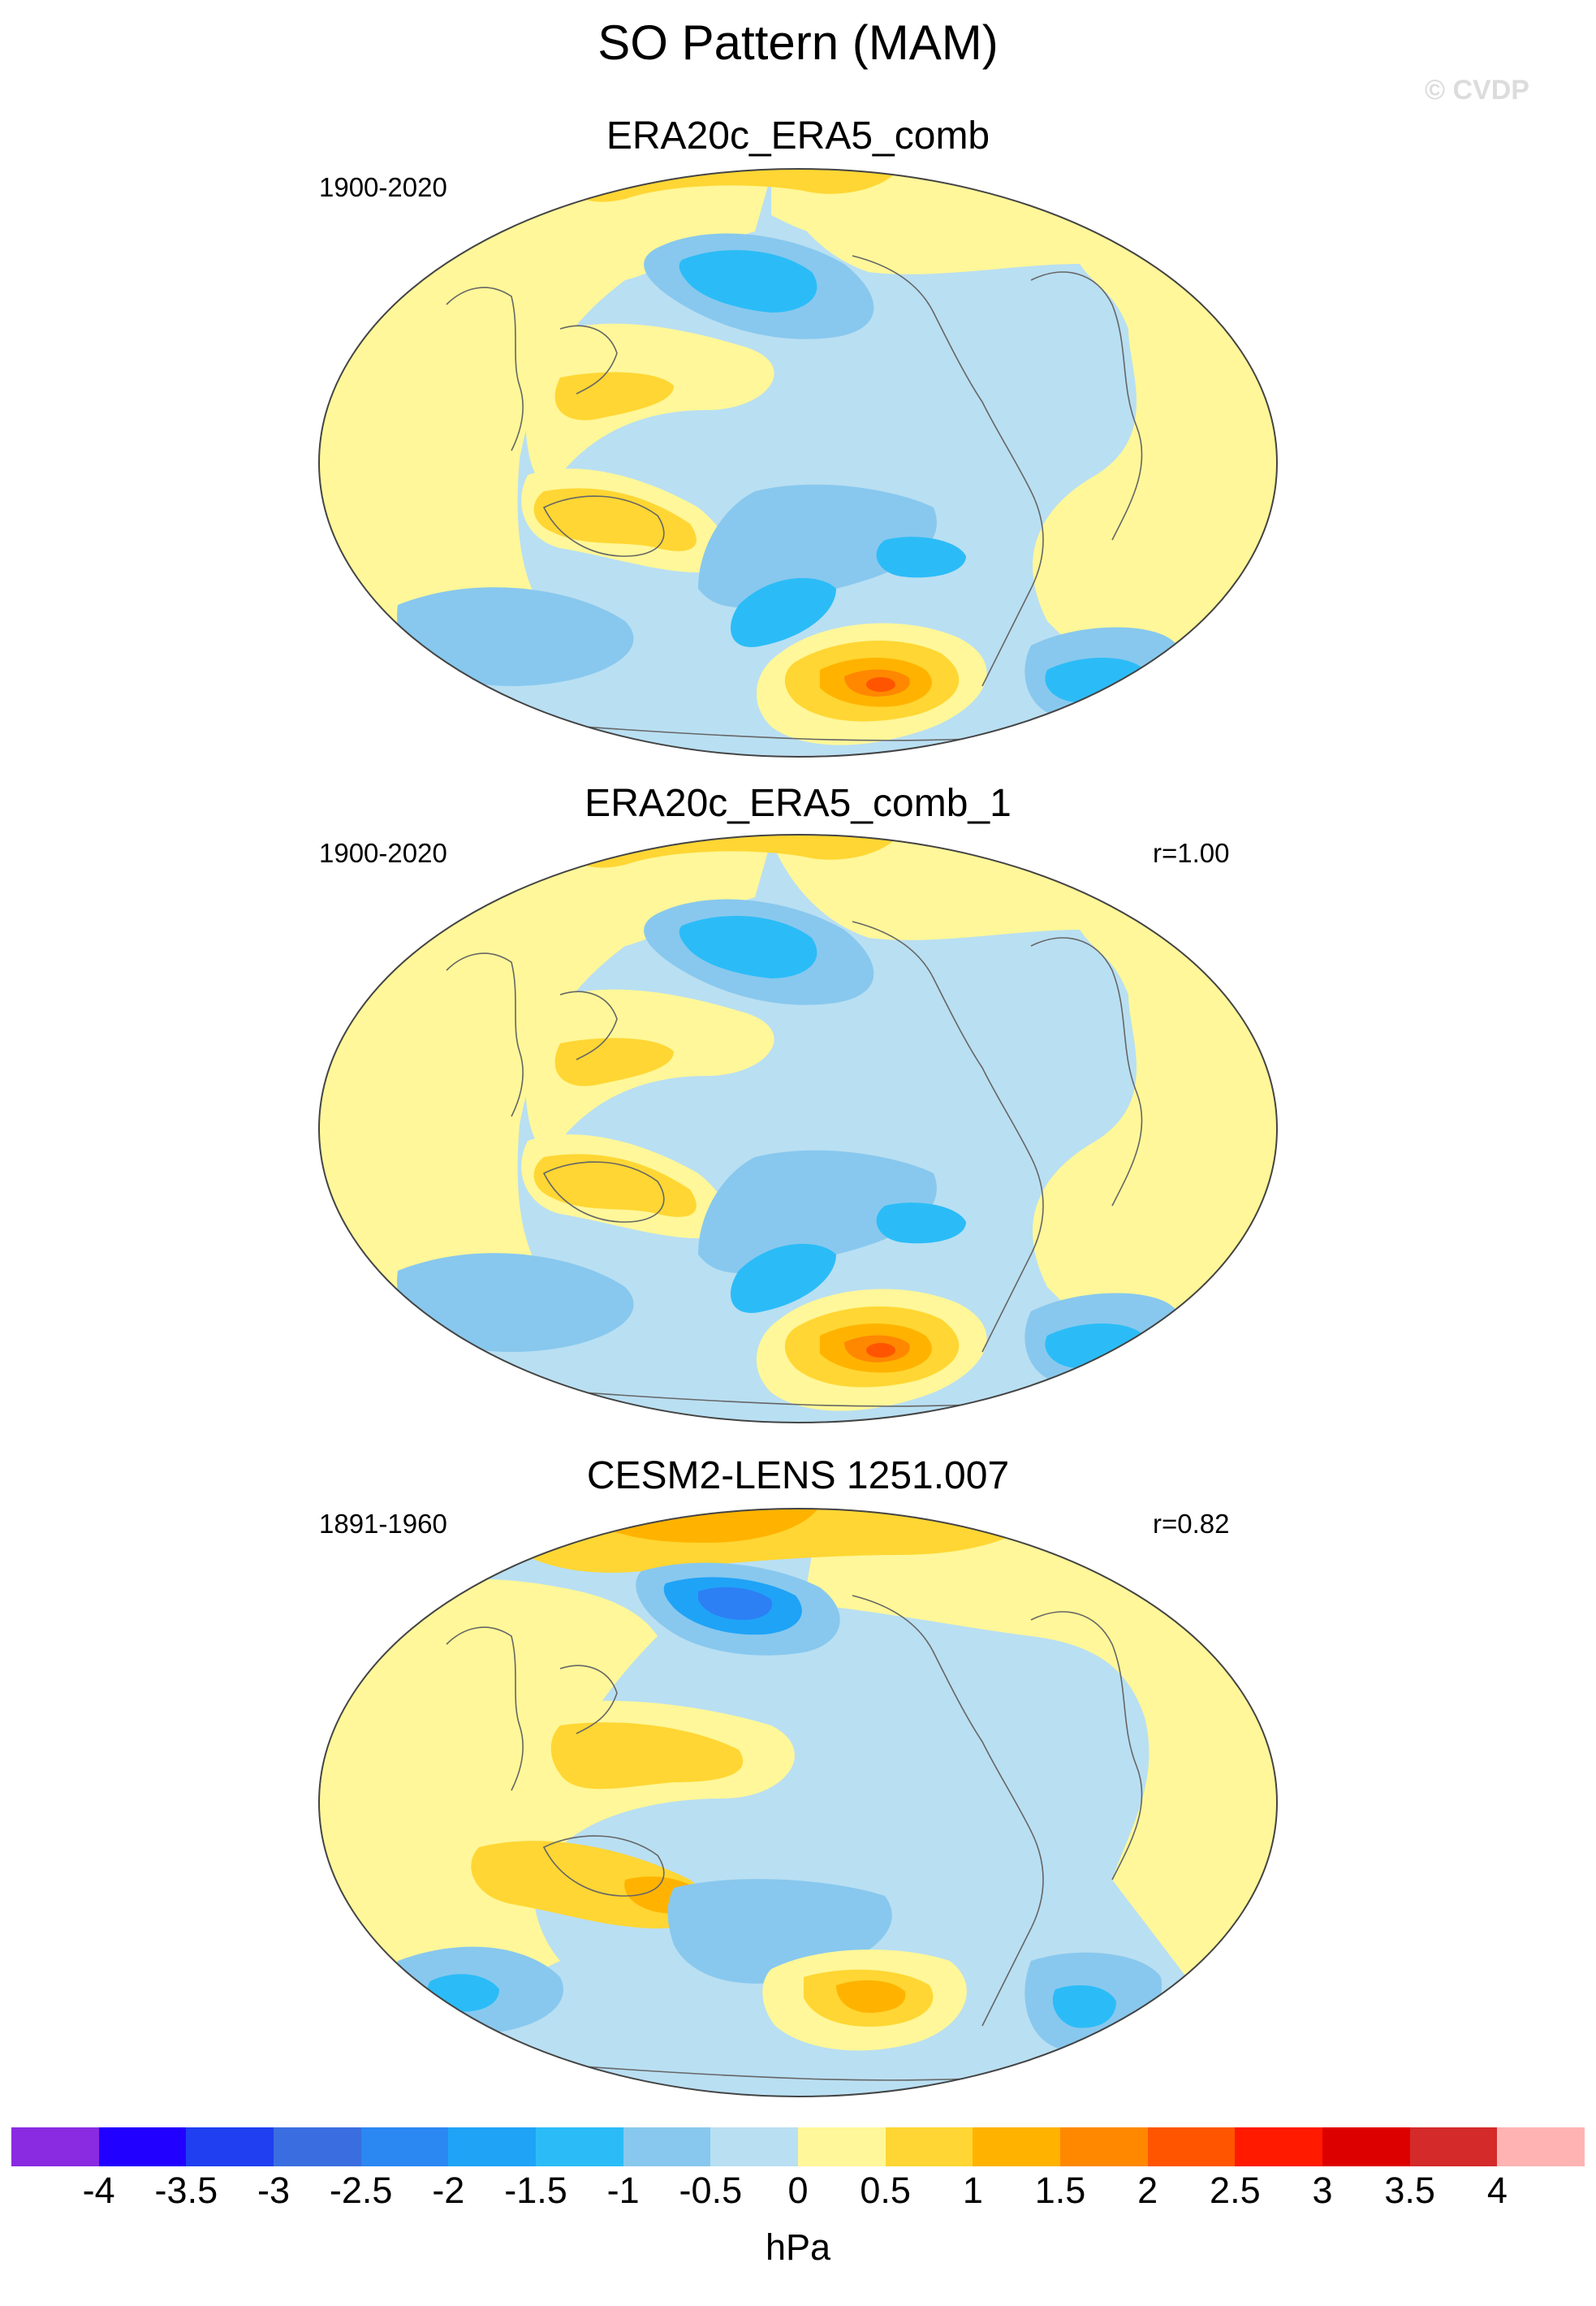  I want to click on colorbar-label: -3.5, so click(186, 2190).